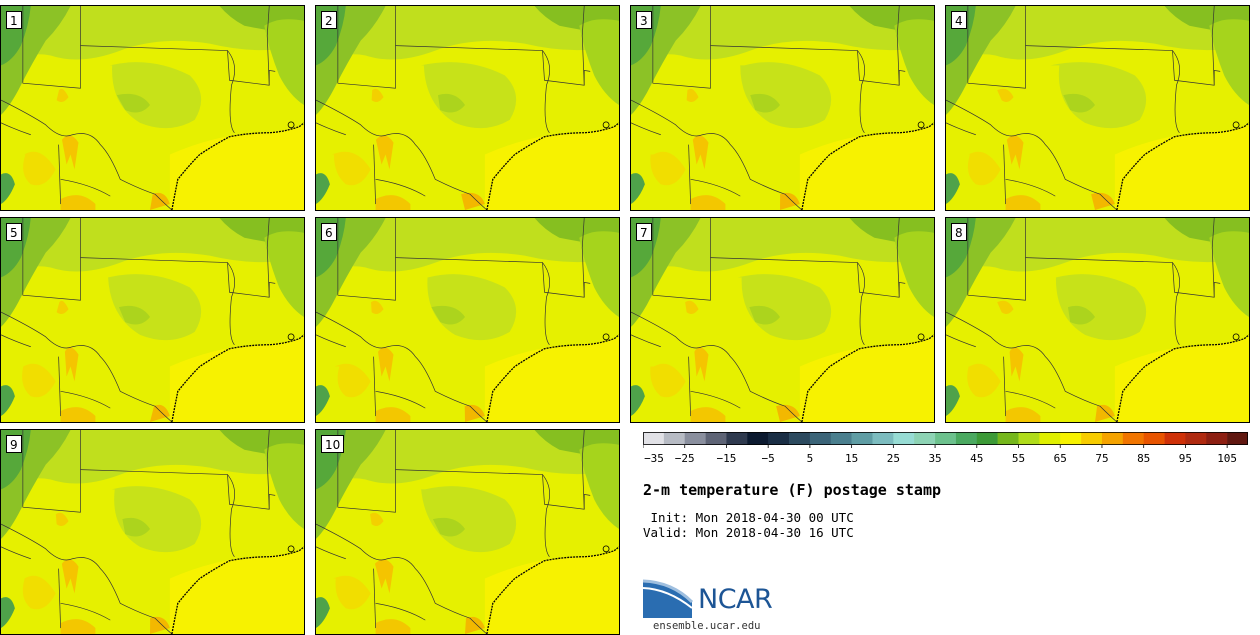 The height and width of the screenshot is (635, 1260). What do you see at coordinates (810, 458) in the screenshot?
I see `colorbar-tick-label: 5` at bounding box center [810, 458].